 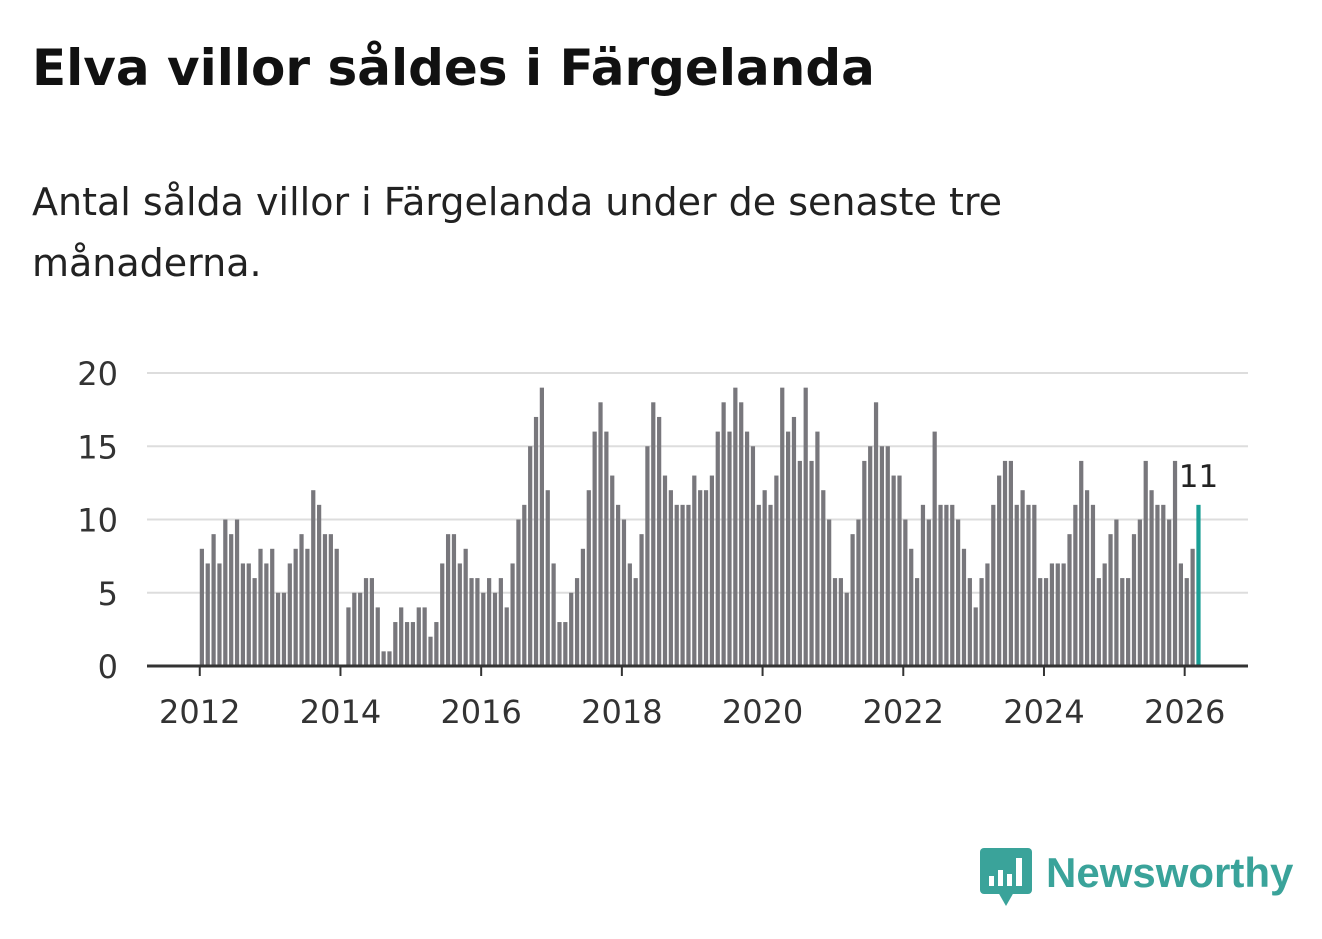 What do you see at coordinates (340, 712) in the screenshot?
I see `x-tick-label: 2014` at bounding box center [340, 712].